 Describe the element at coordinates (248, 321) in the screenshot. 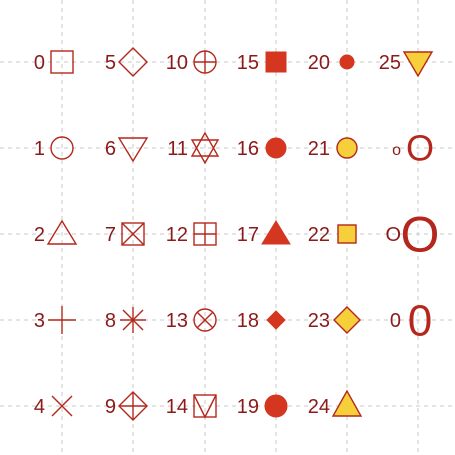

I see `point-label: 18` at that location.